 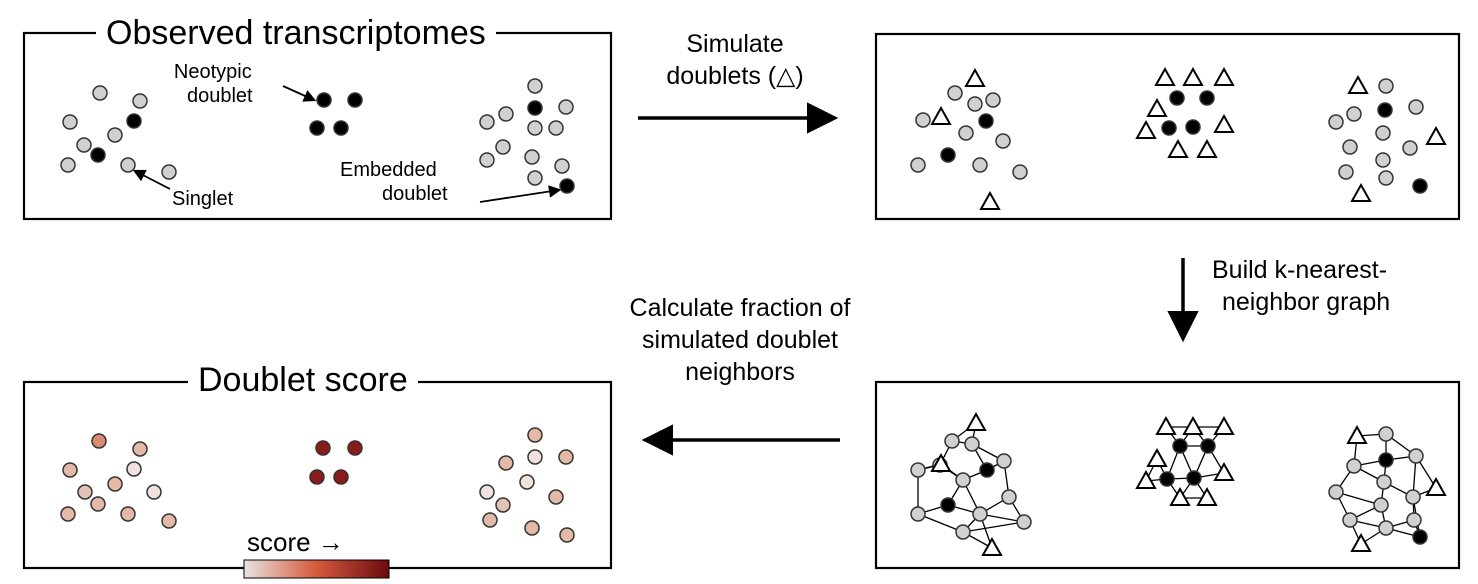 I want to click on pointer-neotypic, so click(x=299, y=93).